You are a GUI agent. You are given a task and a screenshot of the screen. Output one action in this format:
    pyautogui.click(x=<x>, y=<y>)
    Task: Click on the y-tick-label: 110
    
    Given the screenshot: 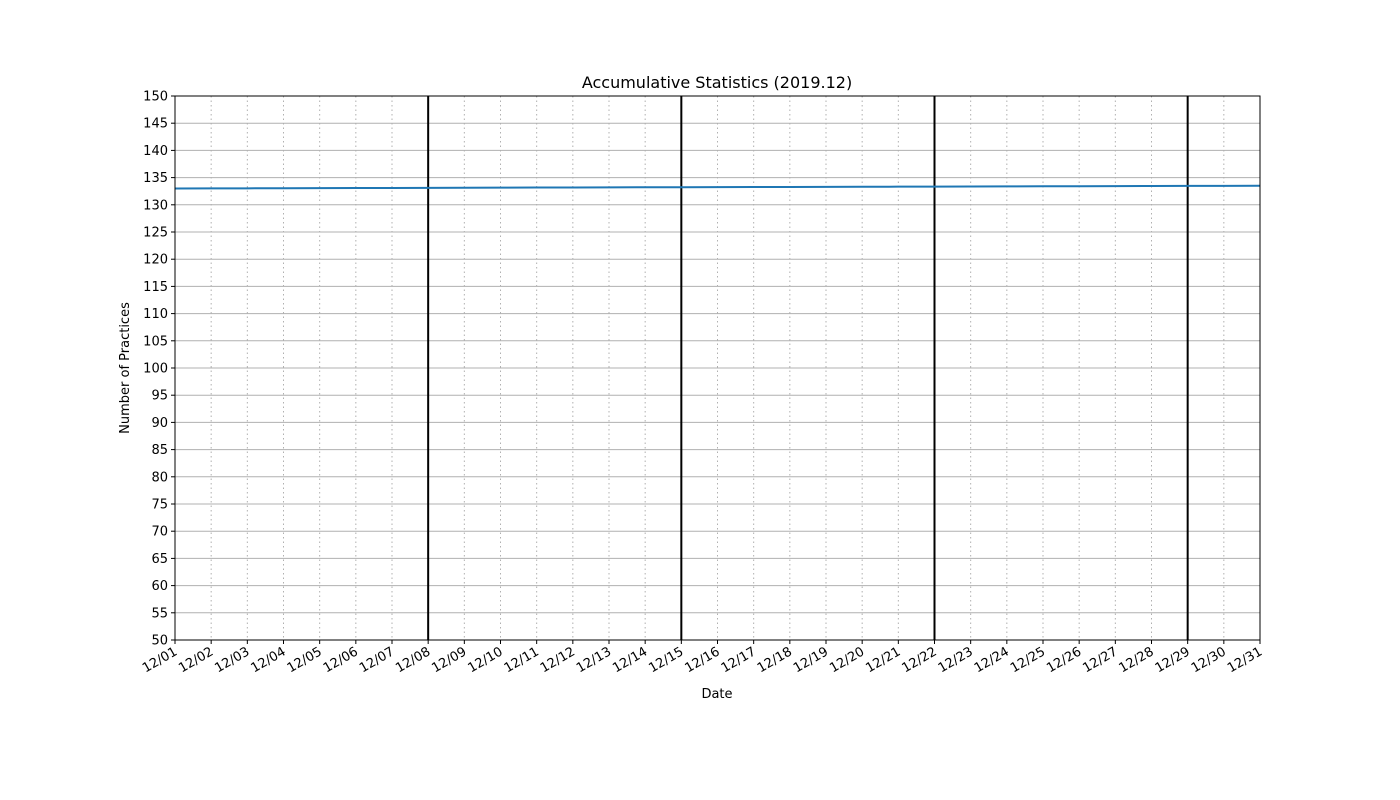 What is the action you would take?
    pyautogui.click(x=155, y=314)
    